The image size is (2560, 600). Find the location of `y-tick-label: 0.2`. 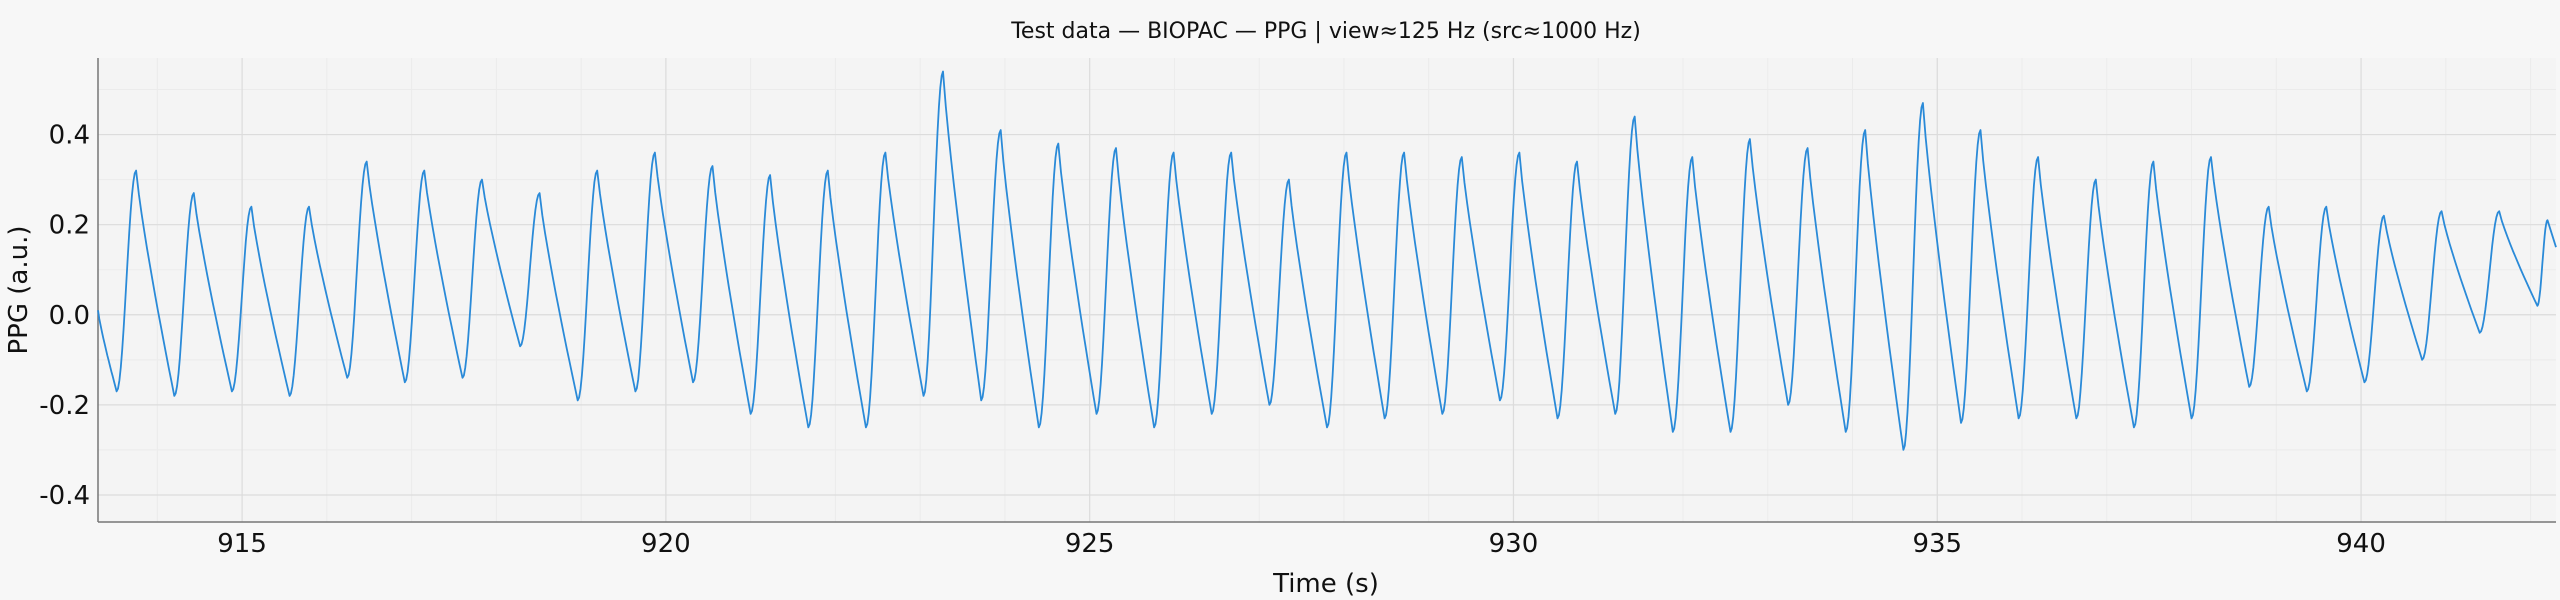

y-tick-label: 0.2 is located at coordinates (69, 226).